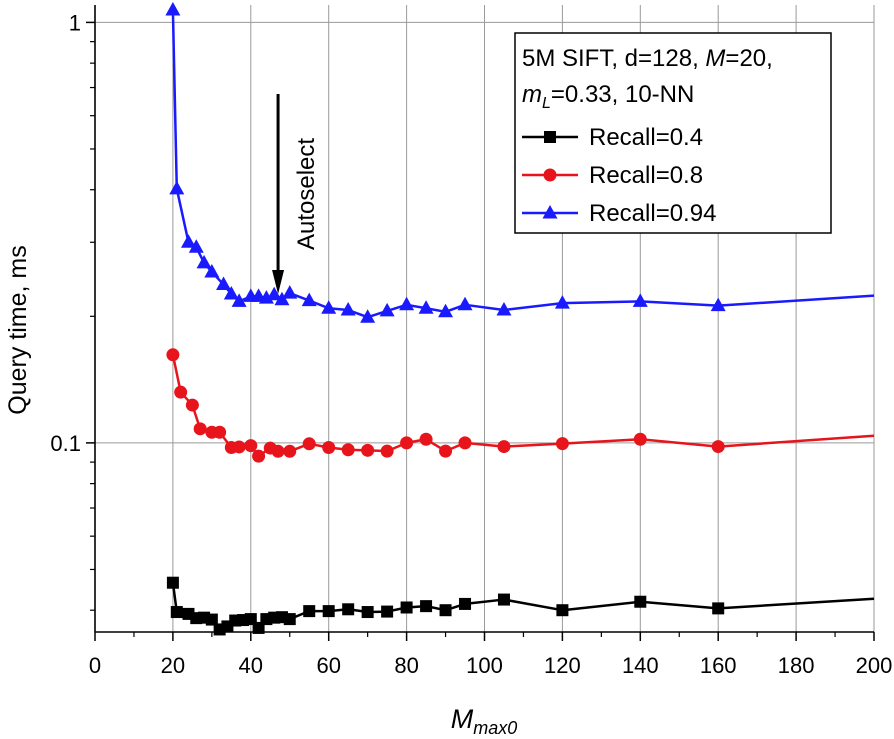 The image size is (894, 739). I want to click on x-tick-label: 40, so click(251, 665).